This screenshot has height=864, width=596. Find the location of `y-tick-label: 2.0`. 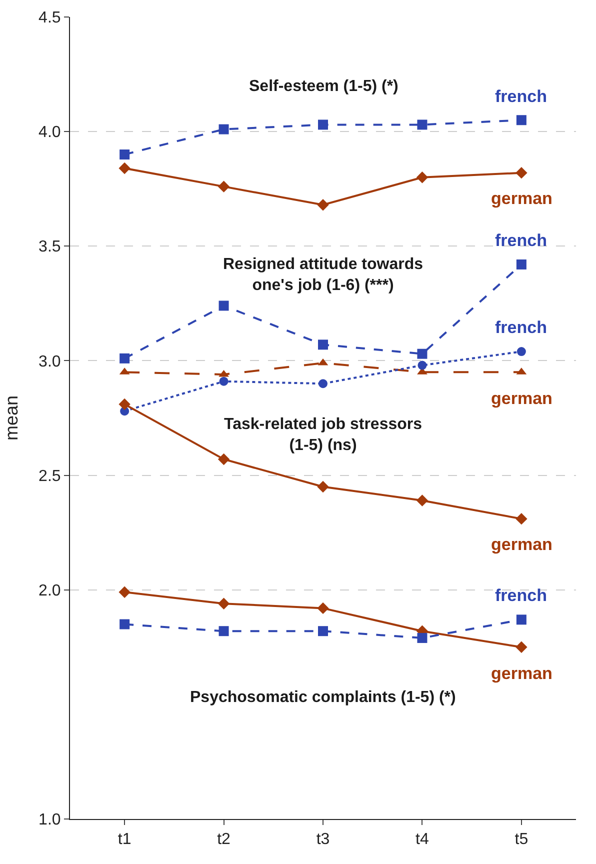

y-tick-label: 2.0 is located at coordinates (49, 591).